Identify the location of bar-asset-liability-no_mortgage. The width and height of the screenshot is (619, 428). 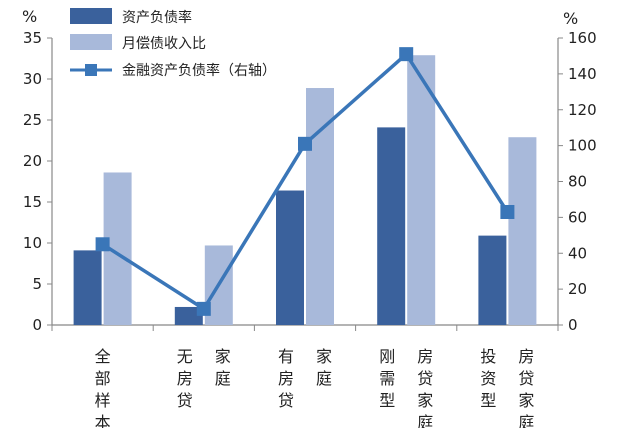
(188, 315).